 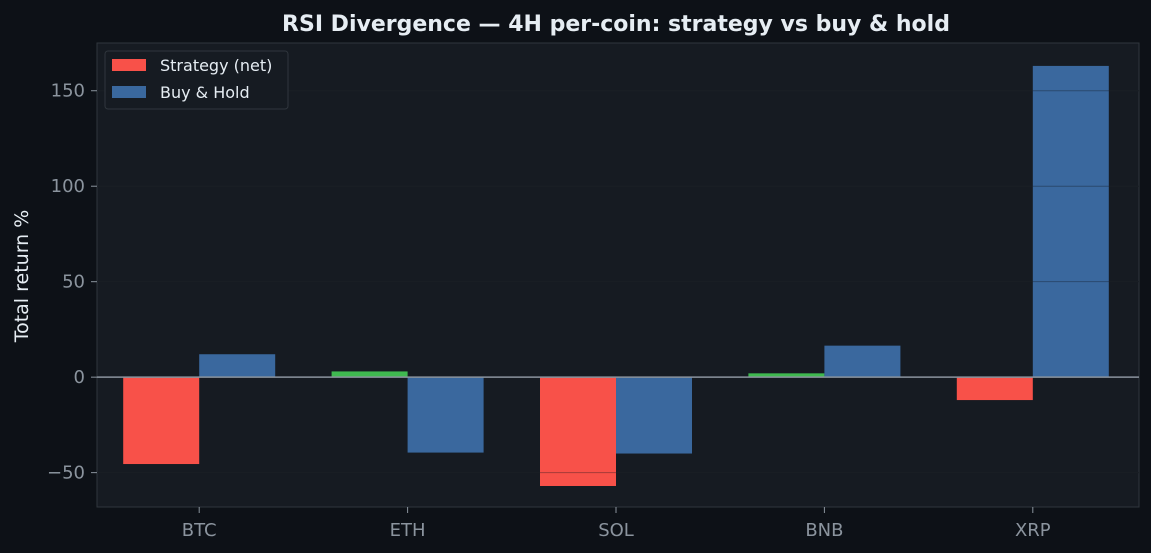 What do you see at coordinates (369, 374) in the screenshot?
I see `bar-strategy-eth` at bounding box center [369, 374].